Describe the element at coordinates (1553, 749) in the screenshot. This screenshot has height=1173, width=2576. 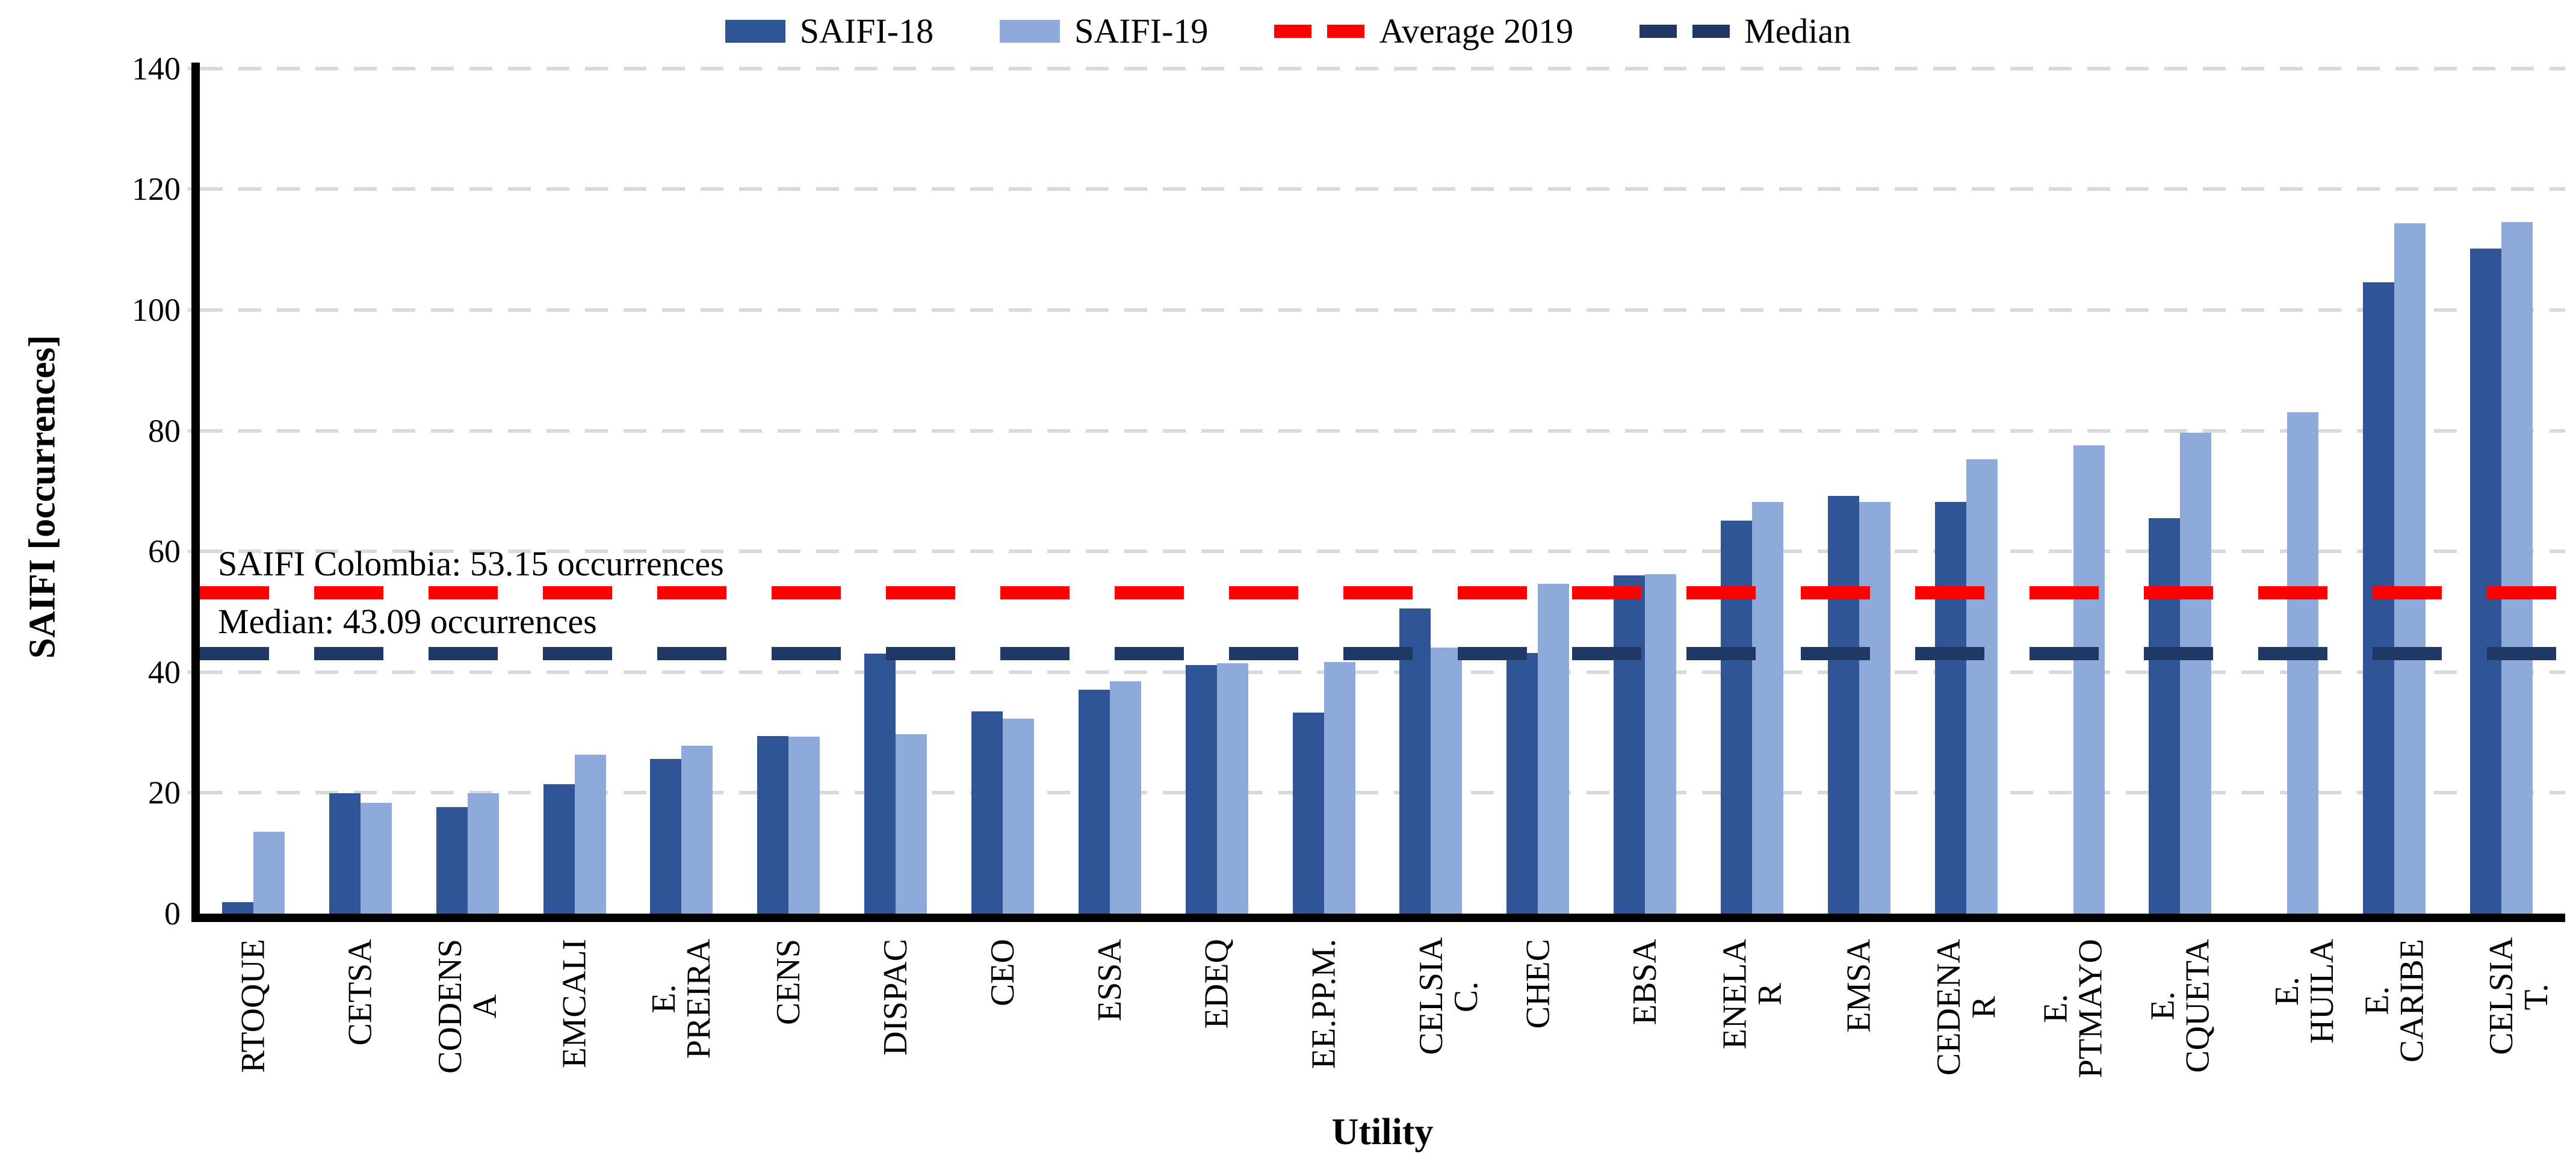
I see `bar-saifi-19-chec` at that location.